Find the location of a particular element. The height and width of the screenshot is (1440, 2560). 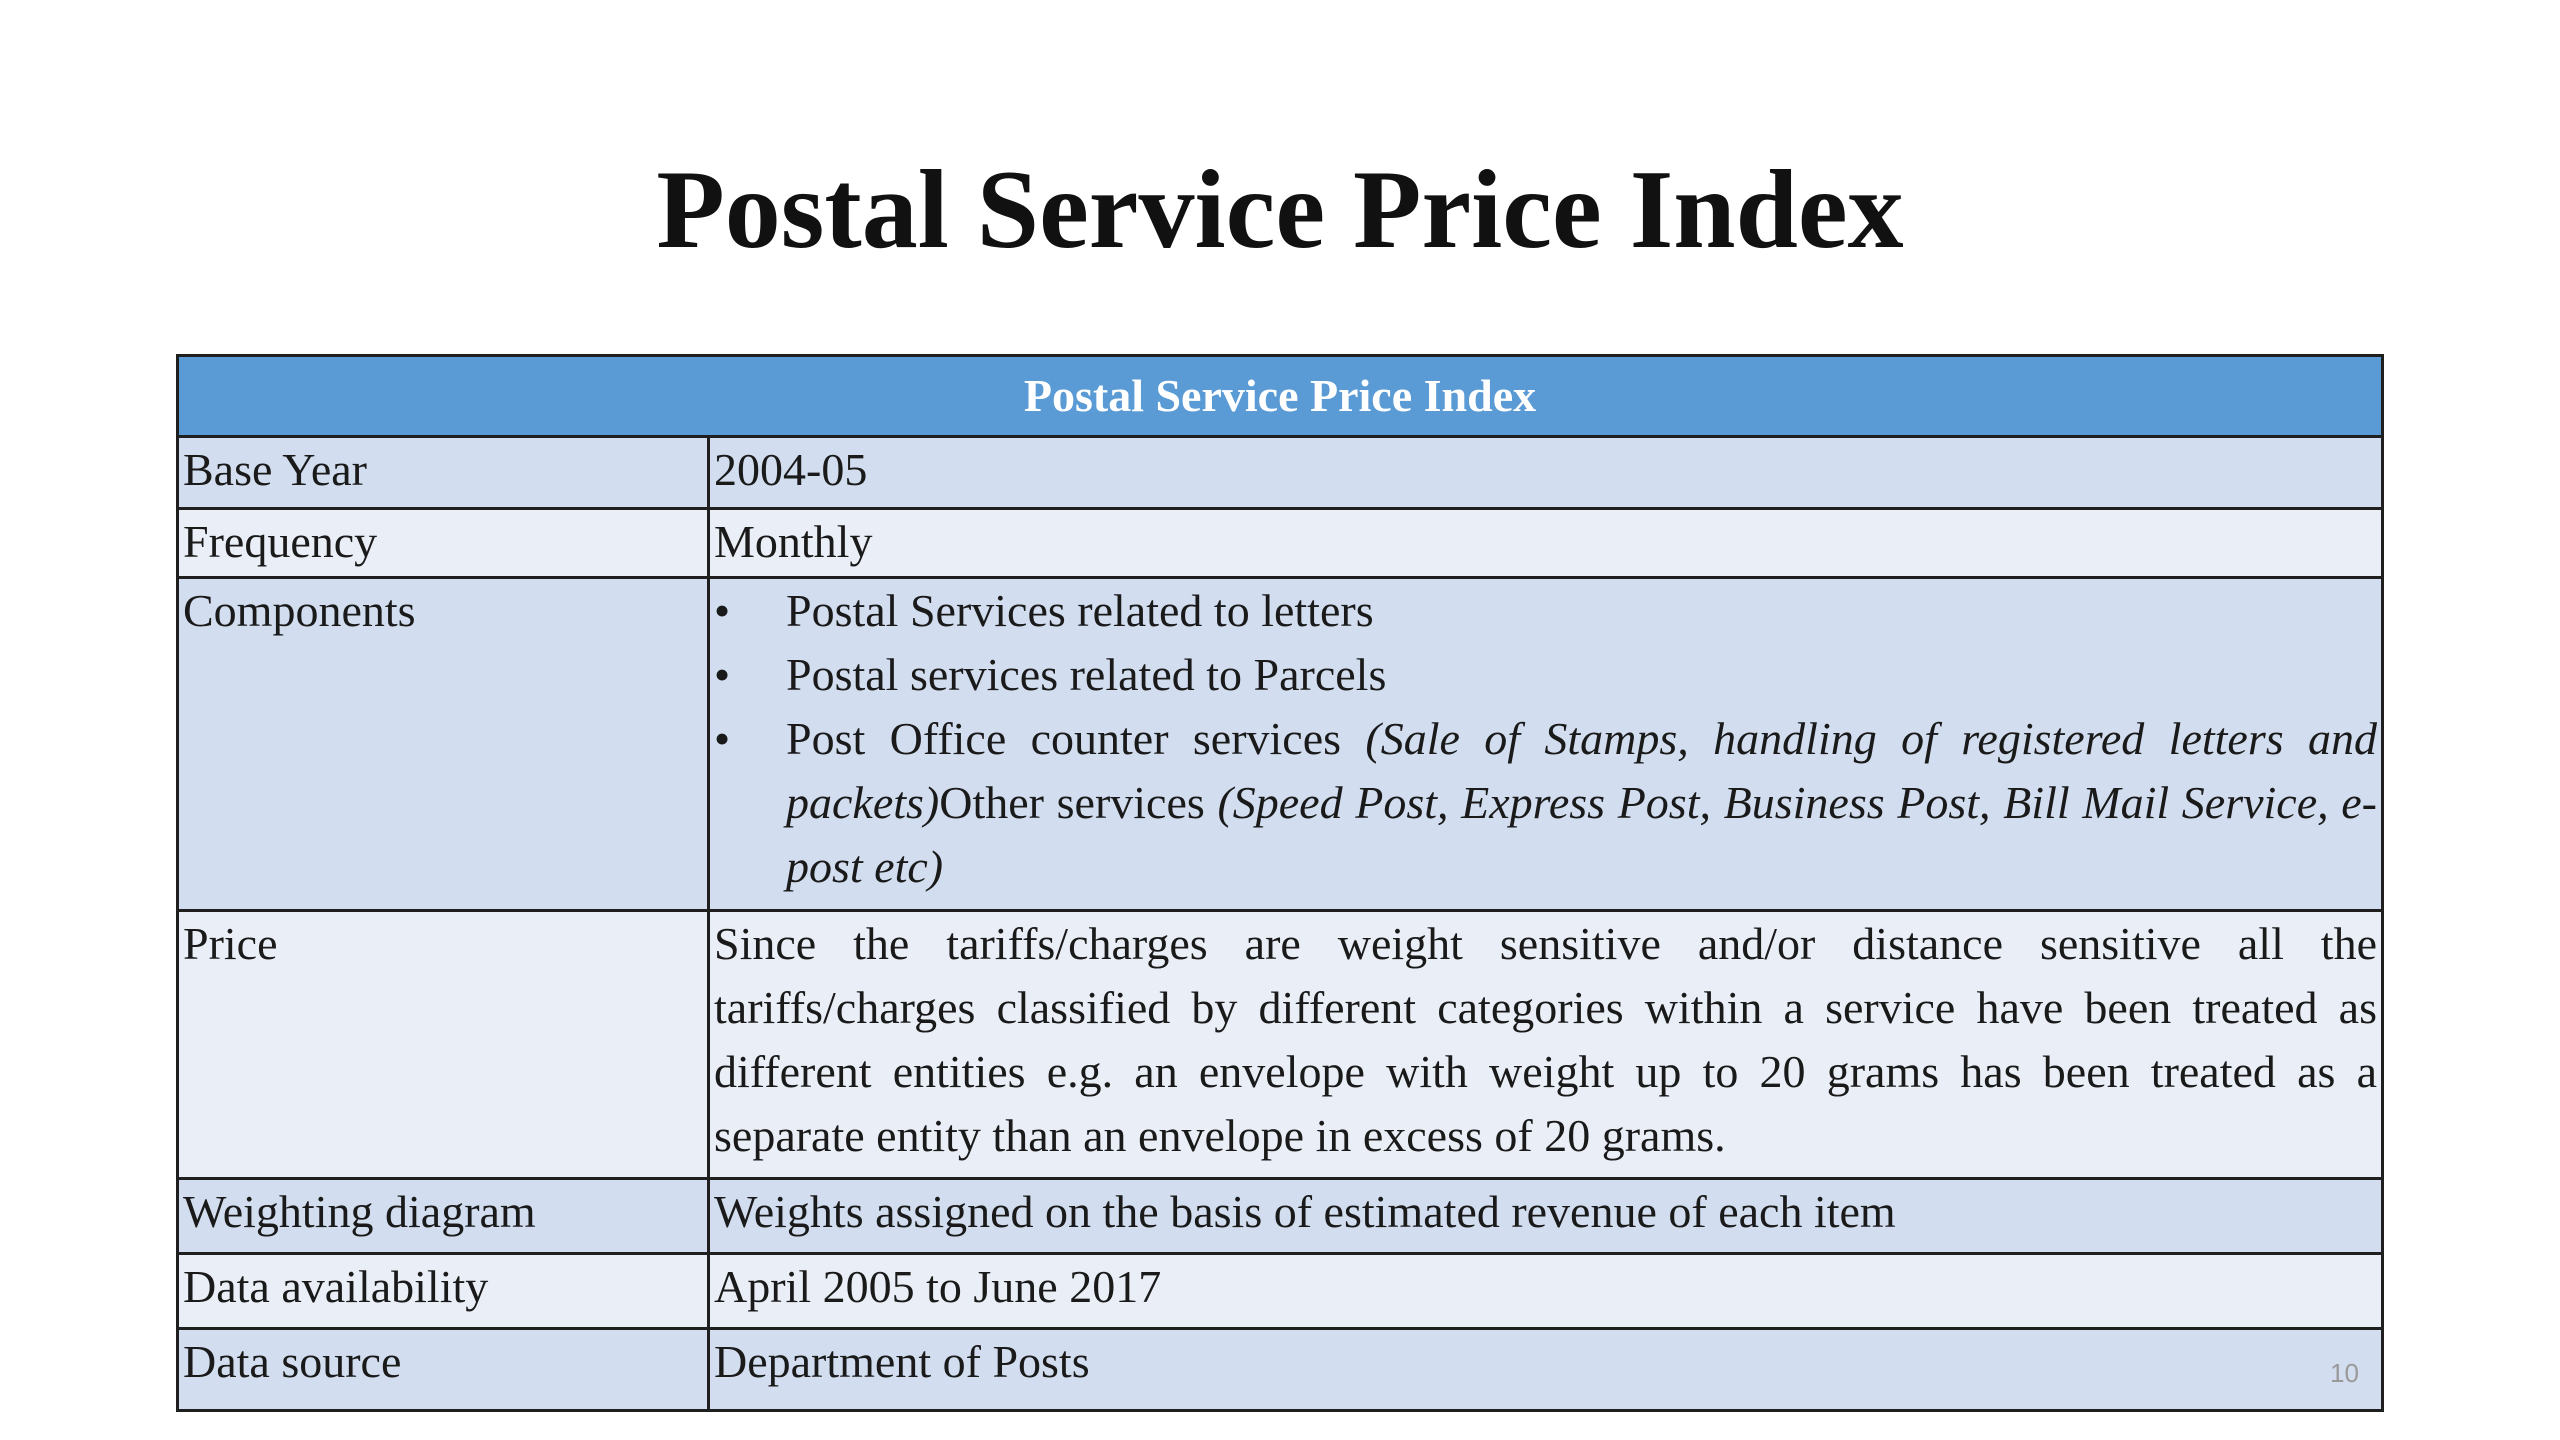

table-row: Data availability April 2005 to June 2017 is located at coordinates (1280, 1291).